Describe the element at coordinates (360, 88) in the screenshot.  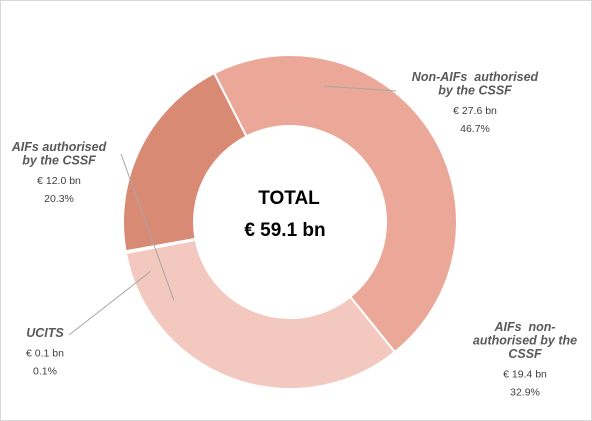
I see `leader-line-non-aifs-authorised-by-the-cssf` at that location.